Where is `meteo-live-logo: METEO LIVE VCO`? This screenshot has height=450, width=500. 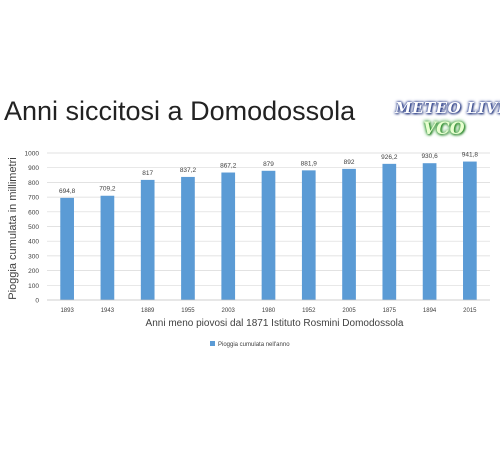 meteo-live-logo: METEO LIVE VCO is located at coordinates (442, 120).